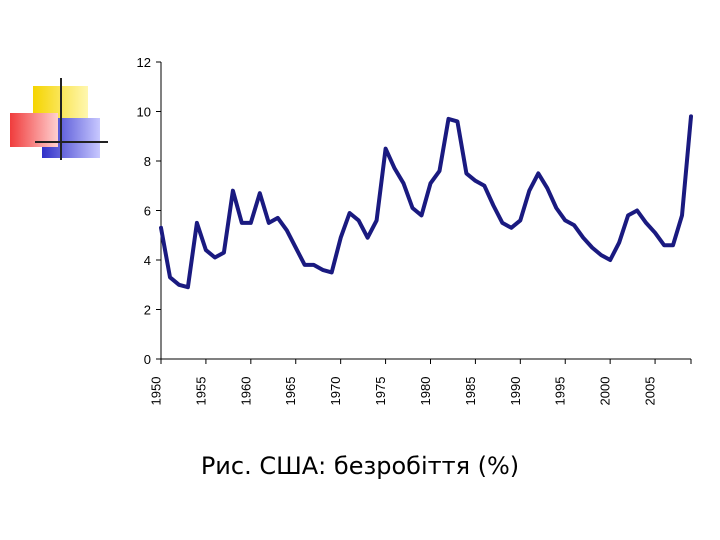  What do you see at coordinates (144, 112) in the screenshot?
I see `y-tick-label: 10` at bounding box center [144, 112].